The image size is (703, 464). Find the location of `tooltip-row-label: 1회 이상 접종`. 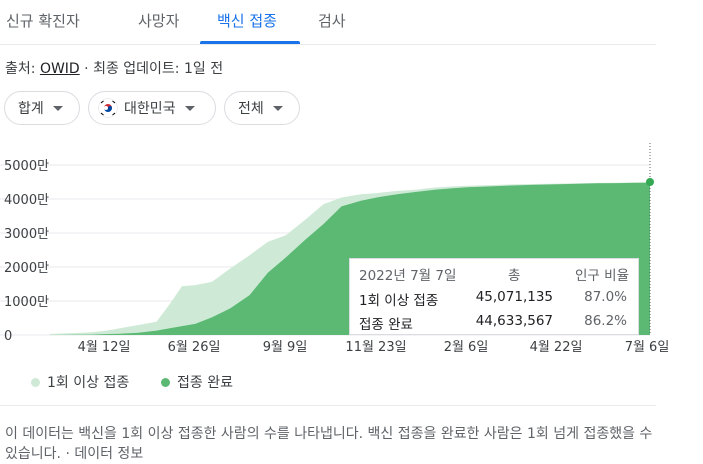

tooltip-row-label: 1회 이상 접종 is located at coordinates (399, 301).